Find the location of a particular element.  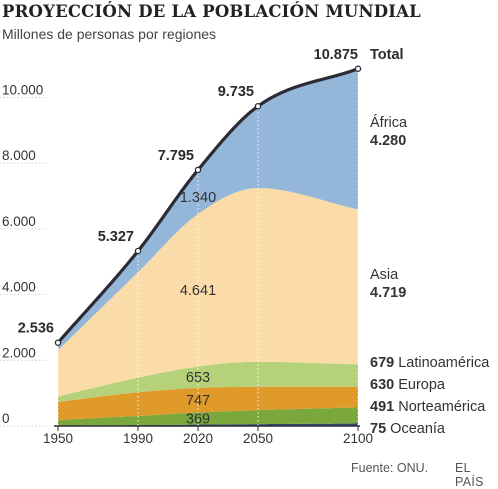

region-value-label: 630 is located at coordinates (384, 385).